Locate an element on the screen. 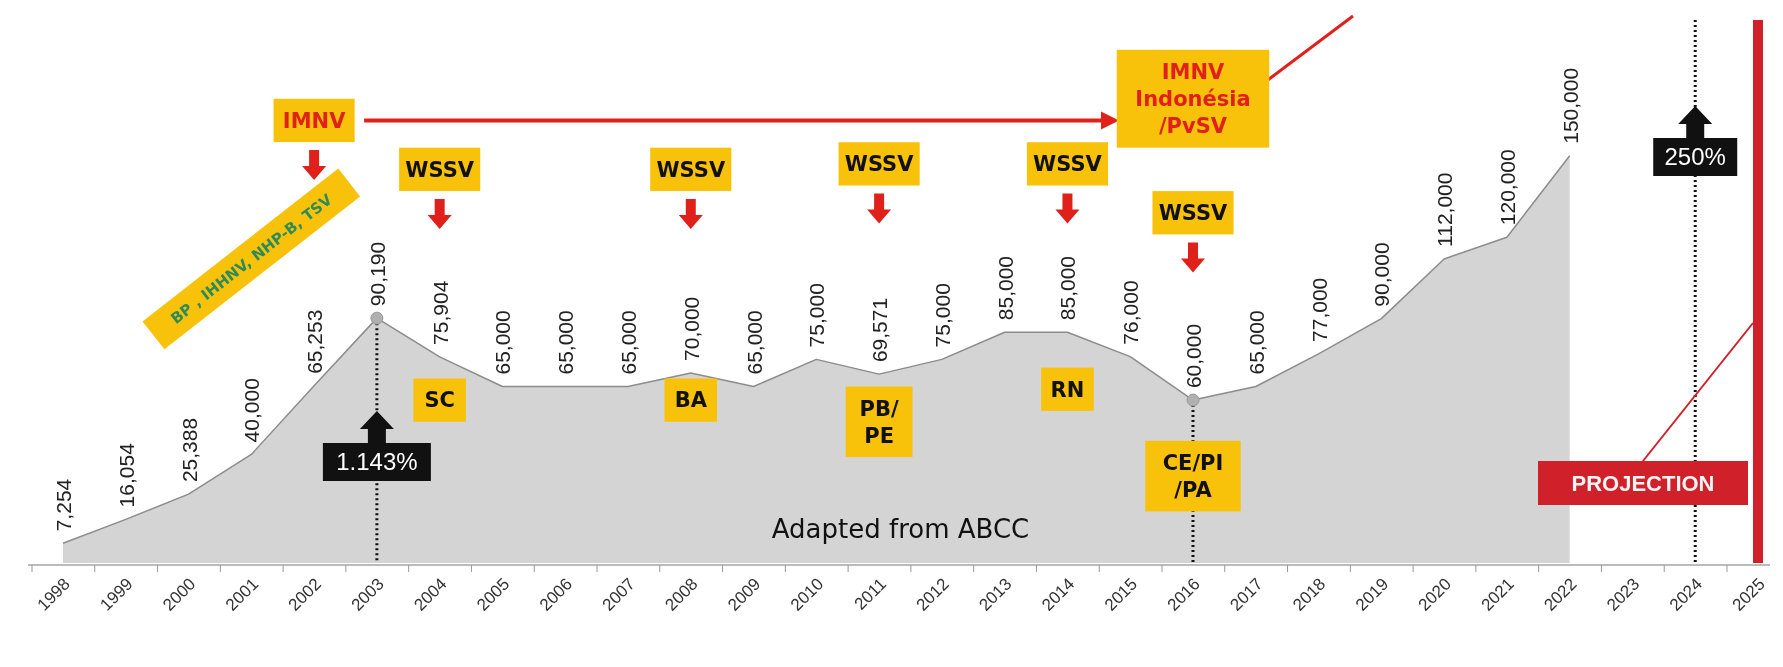 The height and width of the screenshot is (667, 1783). data-label: 76,000 is located at coordinates (1131, 312).